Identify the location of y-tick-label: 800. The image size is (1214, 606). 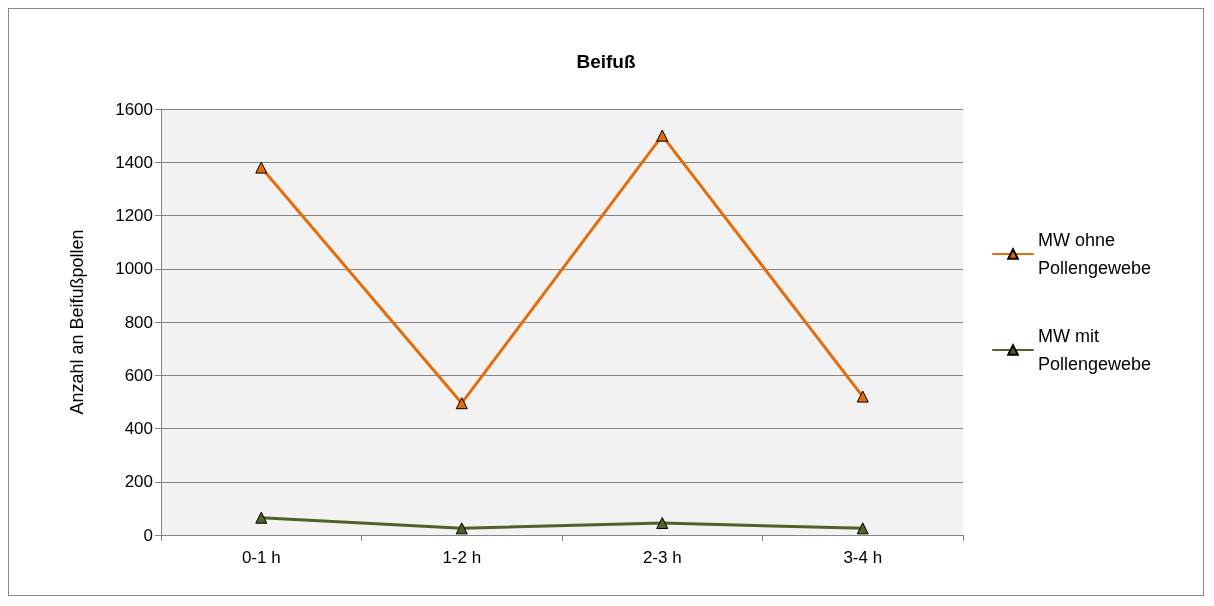
(138, 322).